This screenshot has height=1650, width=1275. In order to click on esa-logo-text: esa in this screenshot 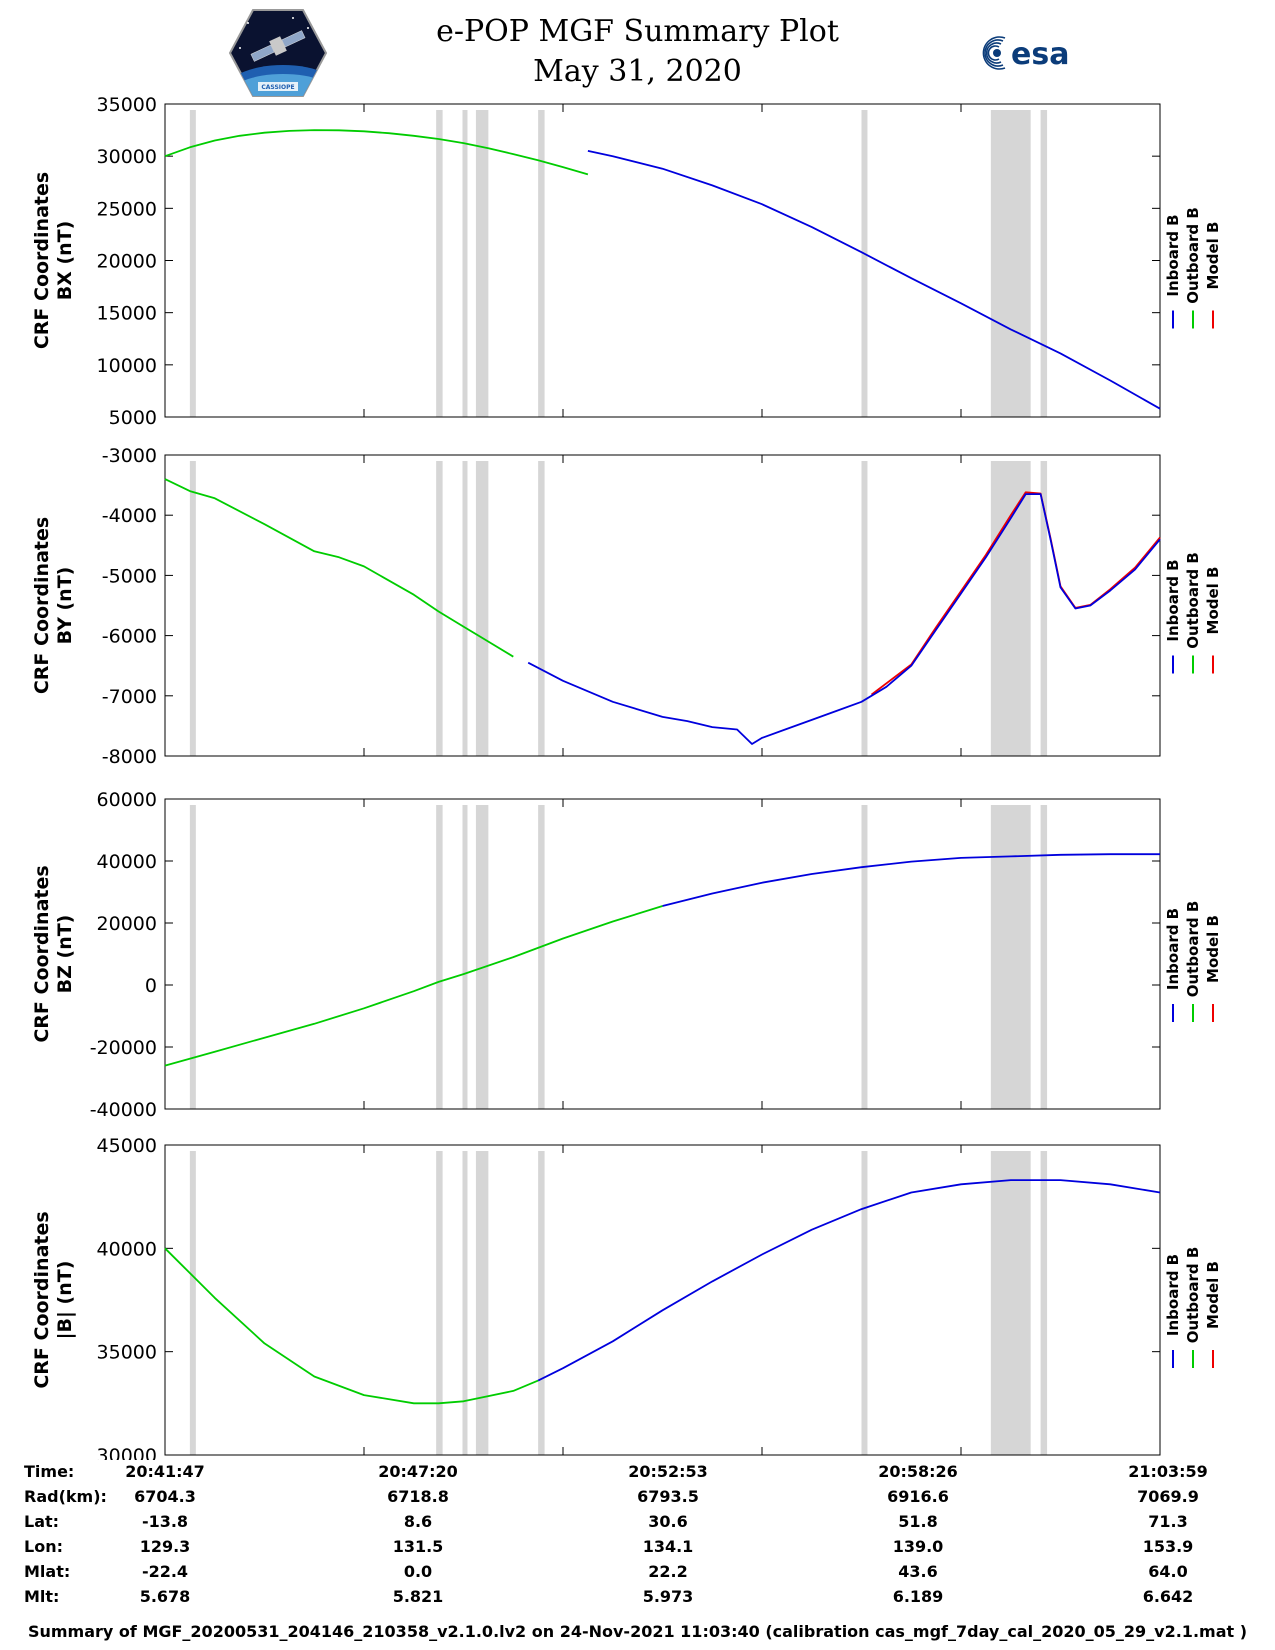, I will do `click(1040, 54)`.